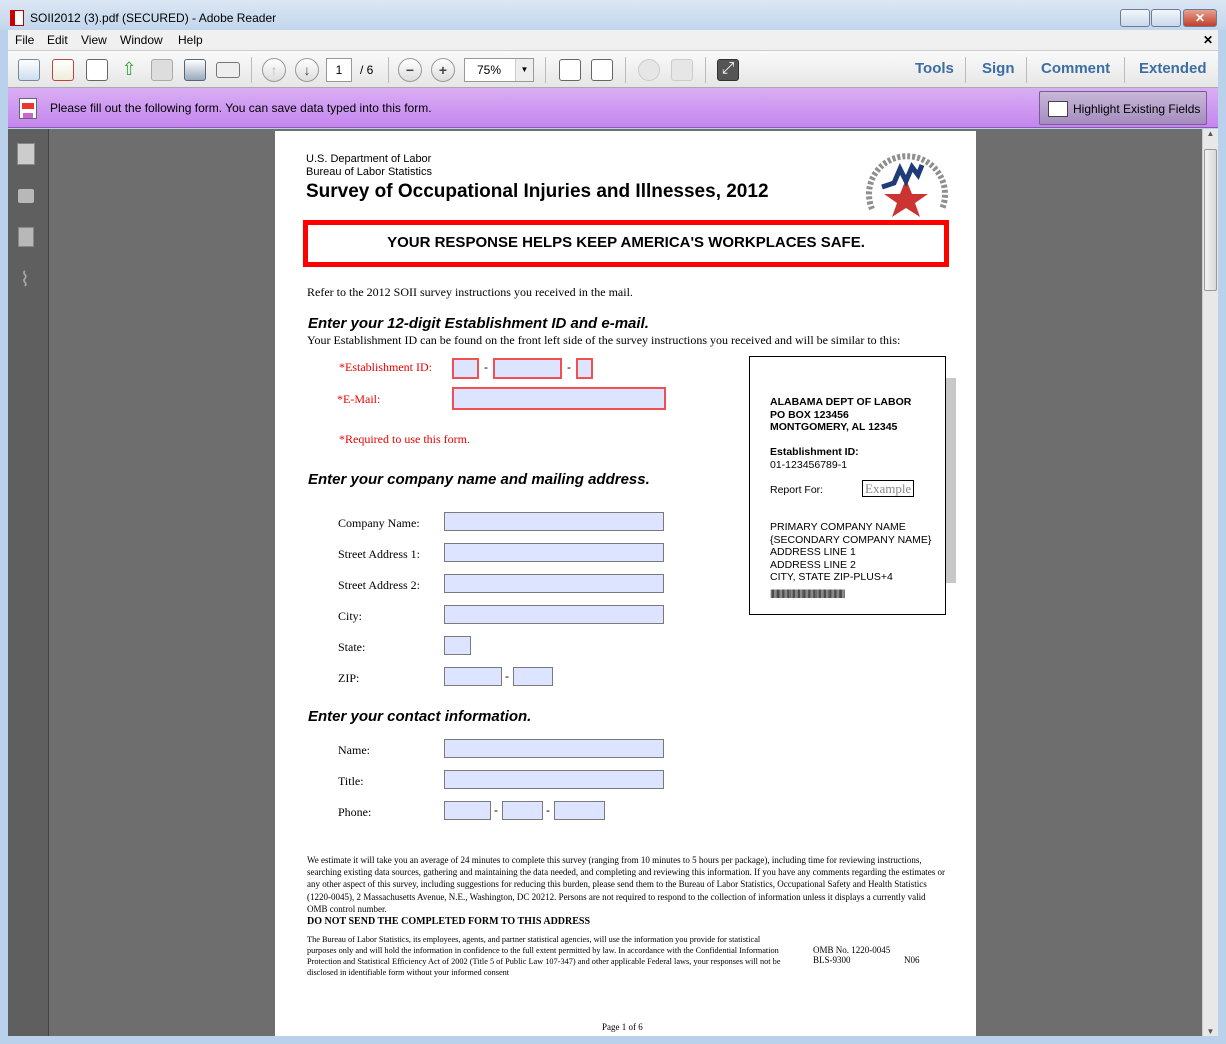  I want to click on menu-view: View, so click(94, 40).